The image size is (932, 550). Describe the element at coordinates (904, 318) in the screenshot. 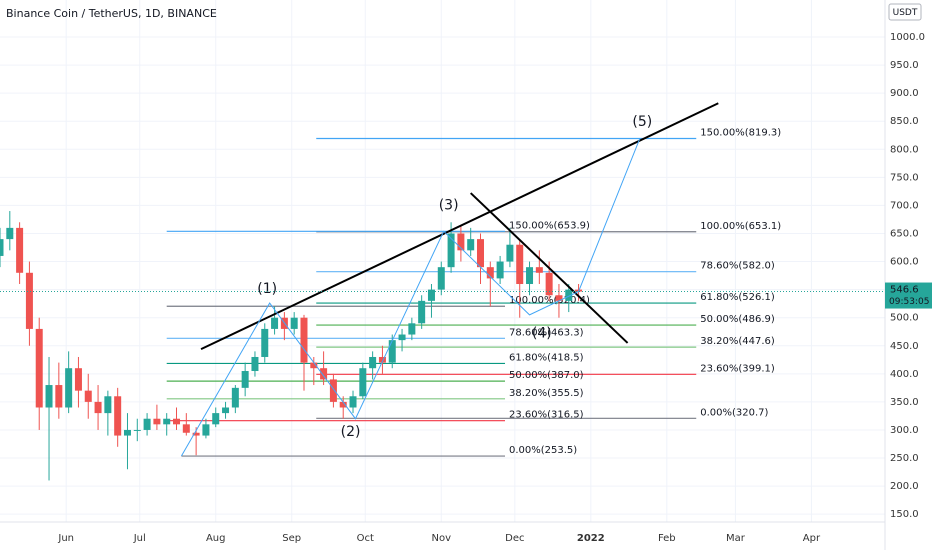

I see `y-tick-label: 500.0` at that location.